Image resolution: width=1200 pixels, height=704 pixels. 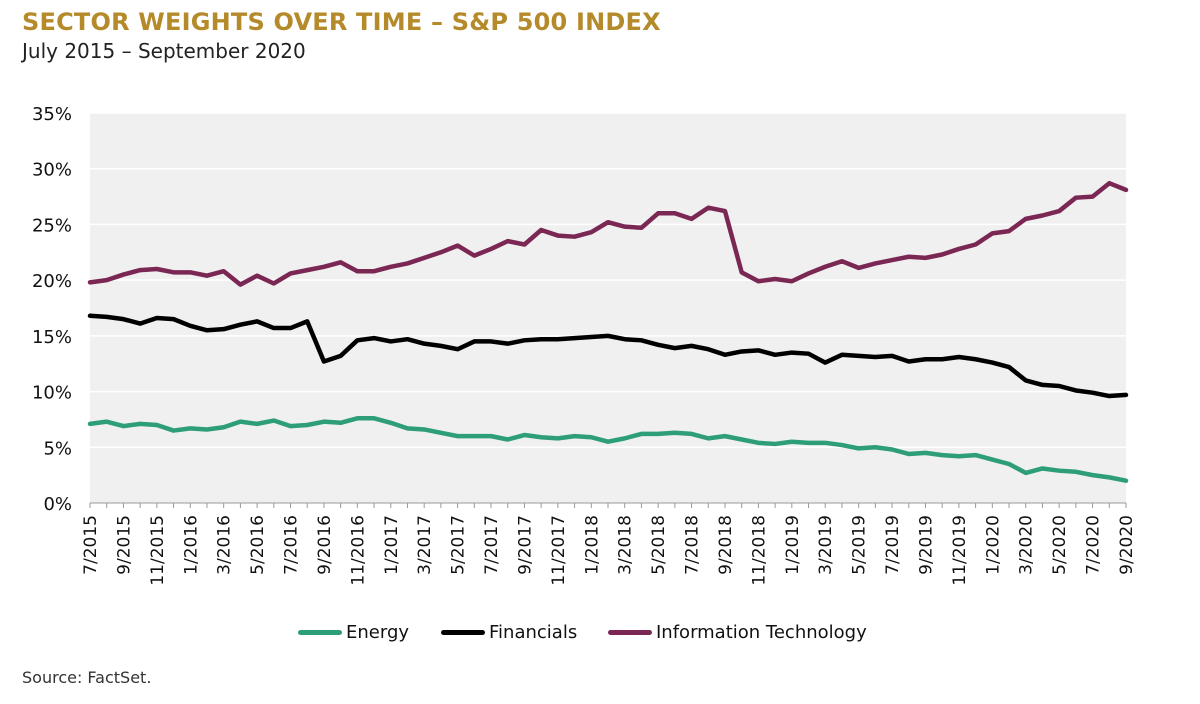 I want to click on legend-swatch-information-technology, so click(x=630, y=632).